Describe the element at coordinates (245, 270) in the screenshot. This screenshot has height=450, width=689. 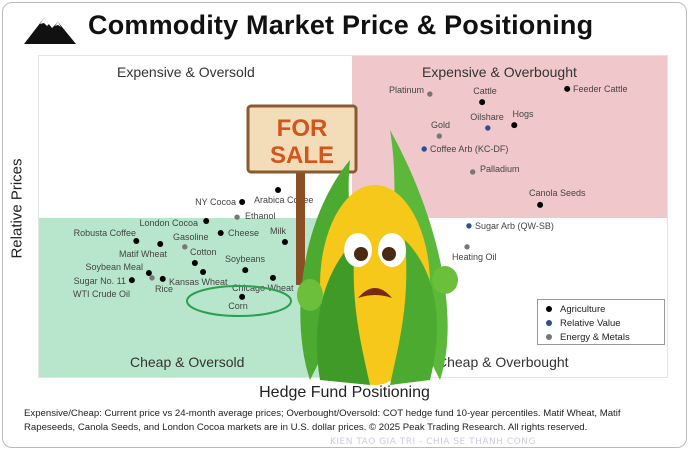
I see `data-point-soybeans` at that location.